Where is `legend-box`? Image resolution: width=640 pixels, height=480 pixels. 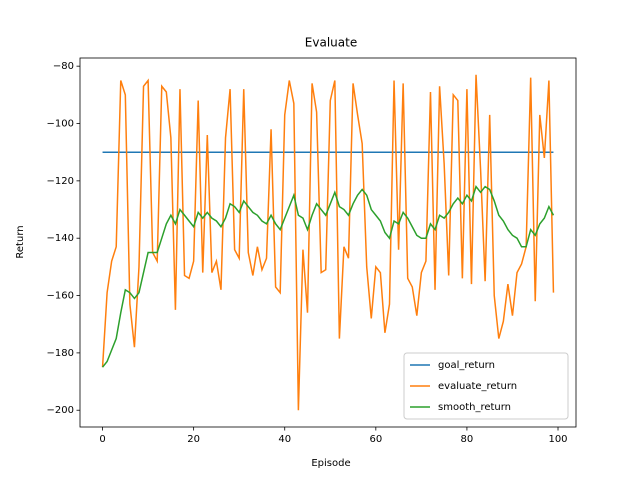
legend-box is located at coordinates (486, 386).